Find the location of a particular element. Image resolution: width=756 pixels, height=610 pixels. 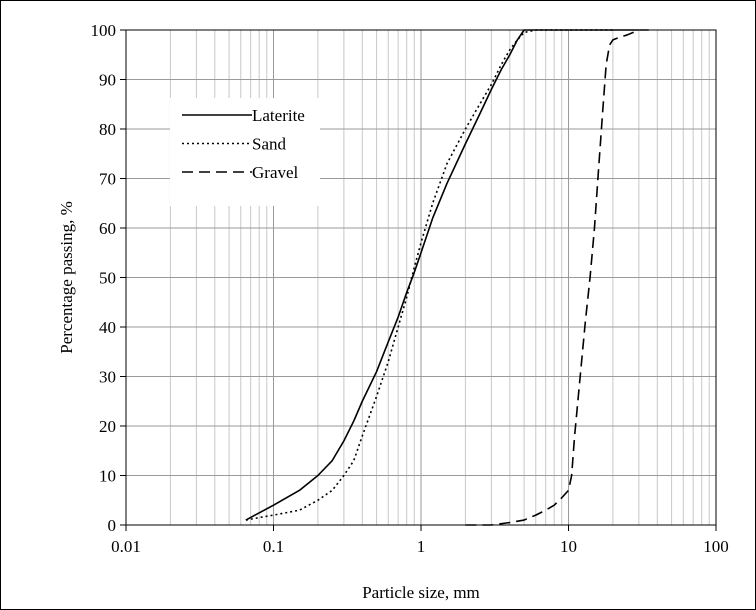

legend: Laterite Sand Gravel is located at coordinates (245, 152).